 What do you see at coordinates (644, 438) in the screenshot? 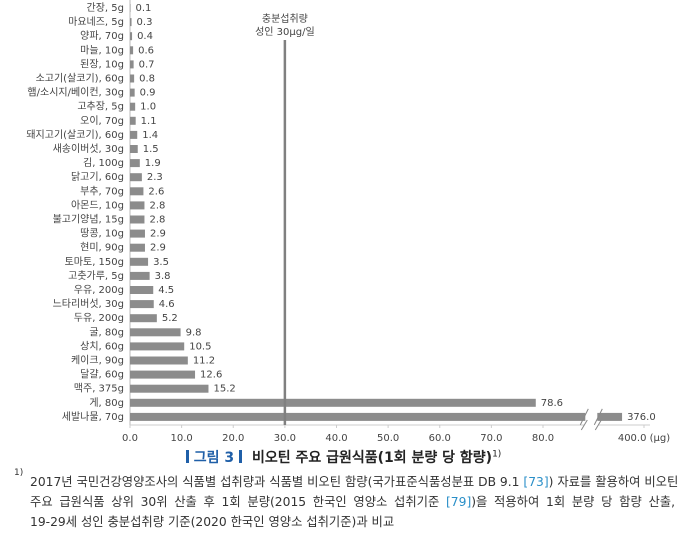
I see `x-tick-label: 400.0 (μg)` at bounding box center [644, 438].